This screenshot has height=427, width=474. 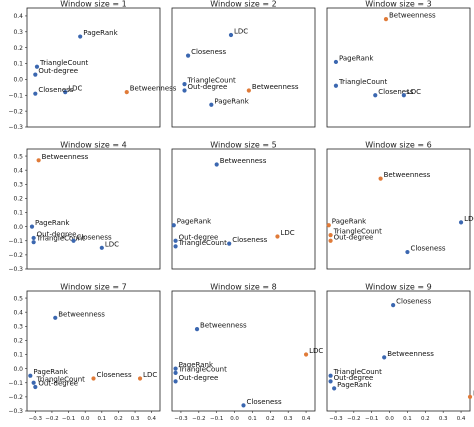 What do you see at coordinates (398, 145) in the screenshot?
I see `panel-title: Window size = 6` at bounding box center [398, 145].